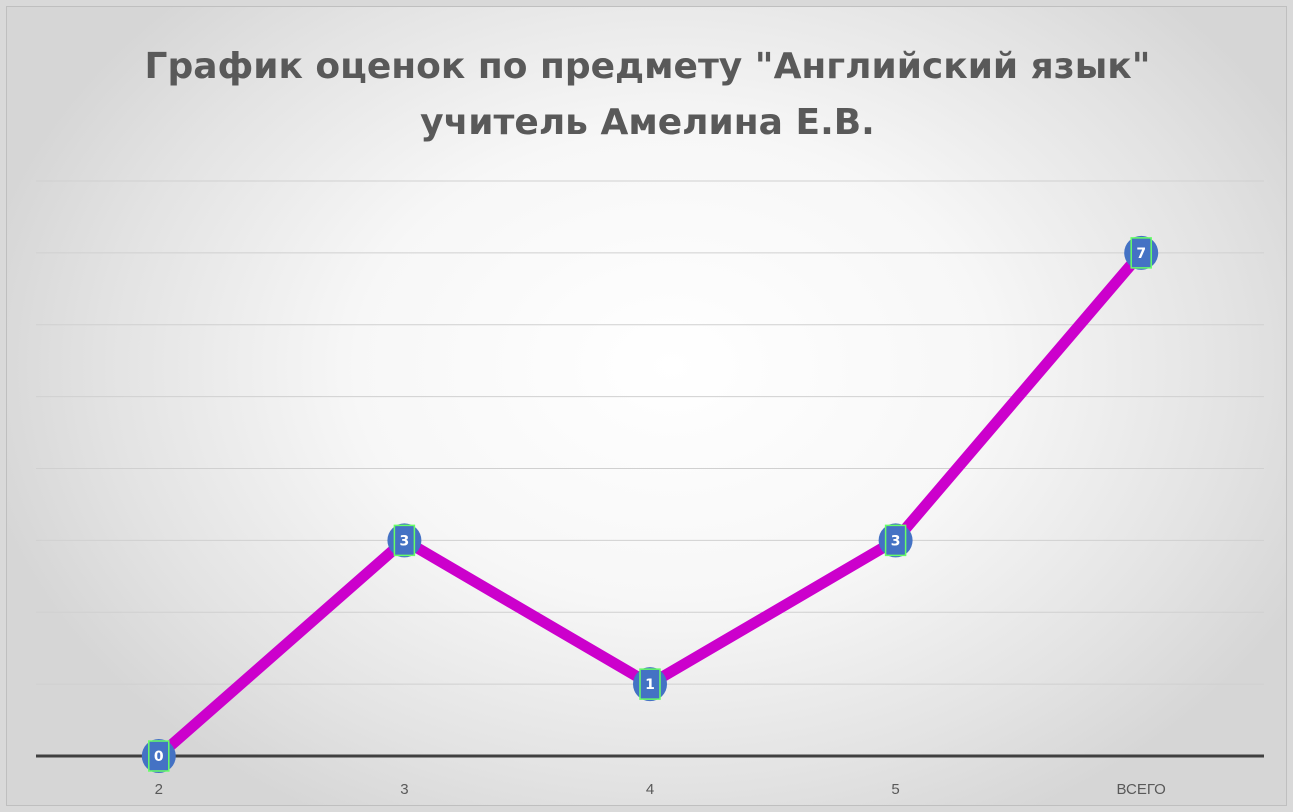  What do you see at coordinates (895, 789) in the screenshot?
I see `x-tick-label: 5` at bounding box center [895, 789].